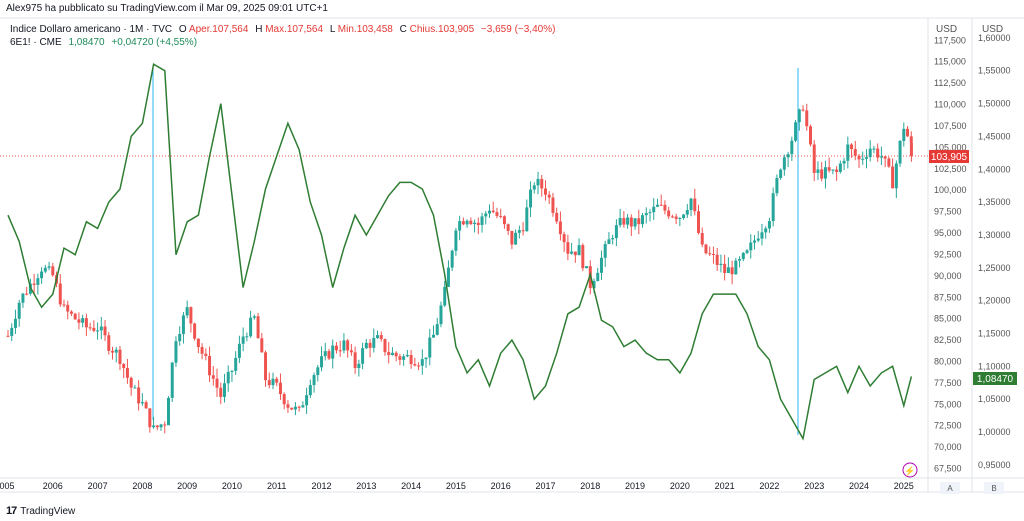  What do you see at coordinates (910, 470) in the screenshot?
I see `lightning-icon` at bounding box center [910, 470].